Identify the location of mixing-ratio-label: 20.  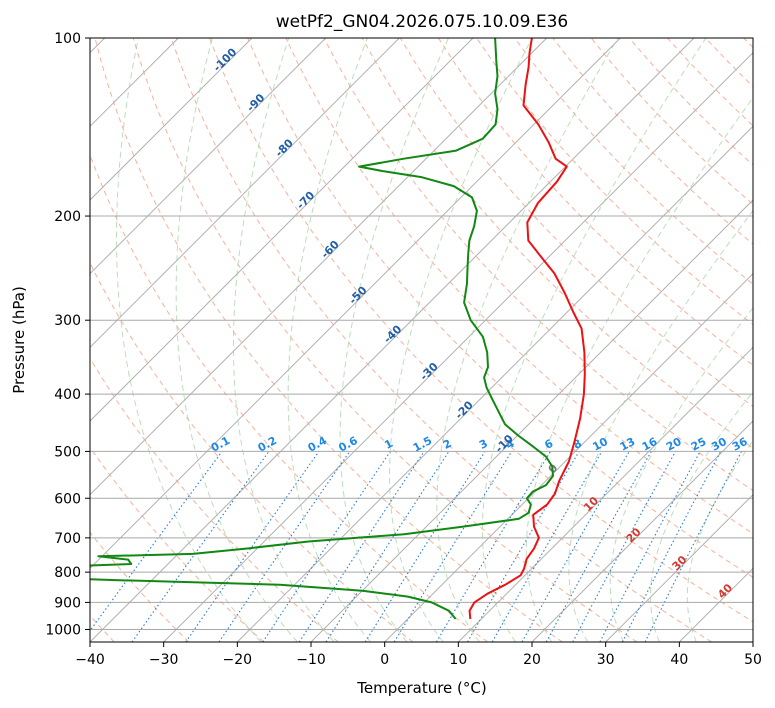
(674, 444).